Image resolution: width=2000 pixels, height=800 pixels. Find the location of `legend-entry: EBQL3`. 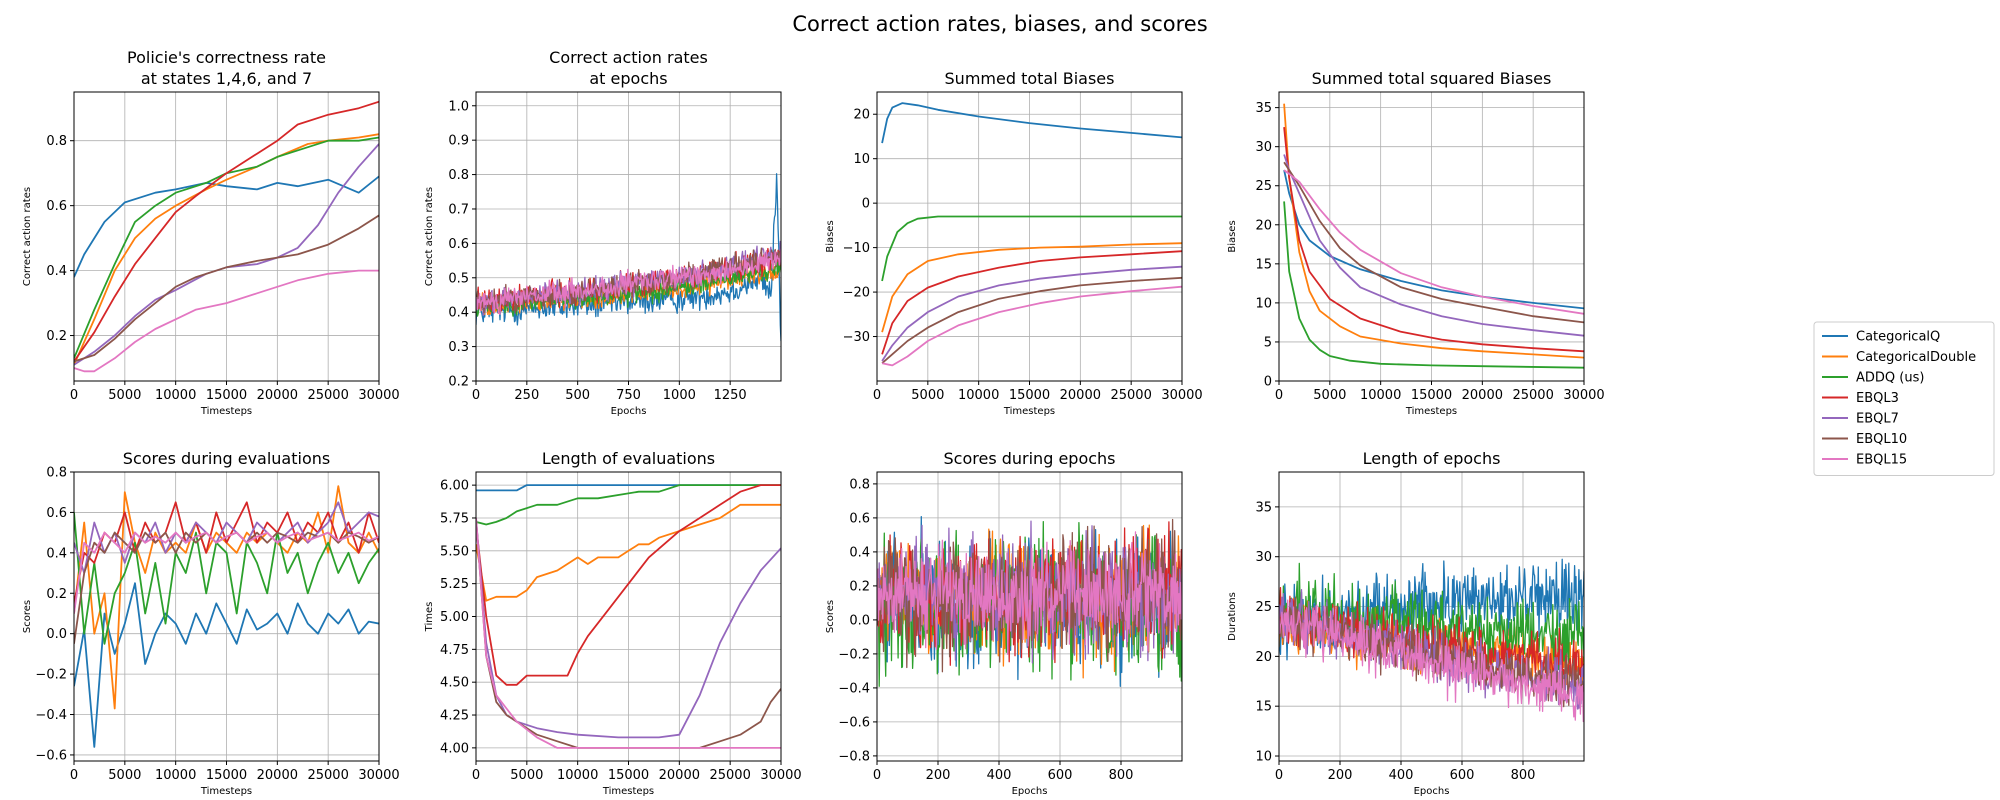

legend-entry: EBQL3 is located at coordinates (1860, 398).